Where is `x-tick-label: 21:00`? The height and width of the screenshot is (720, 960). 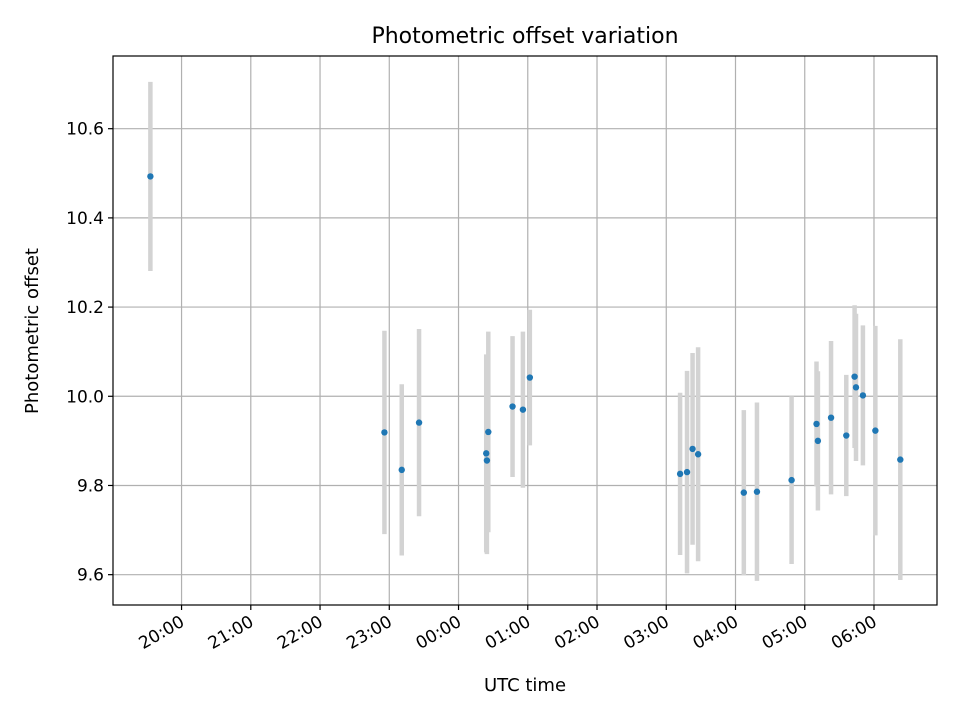
x-tick-label: 21:00 is located at coordinates (231, 633).